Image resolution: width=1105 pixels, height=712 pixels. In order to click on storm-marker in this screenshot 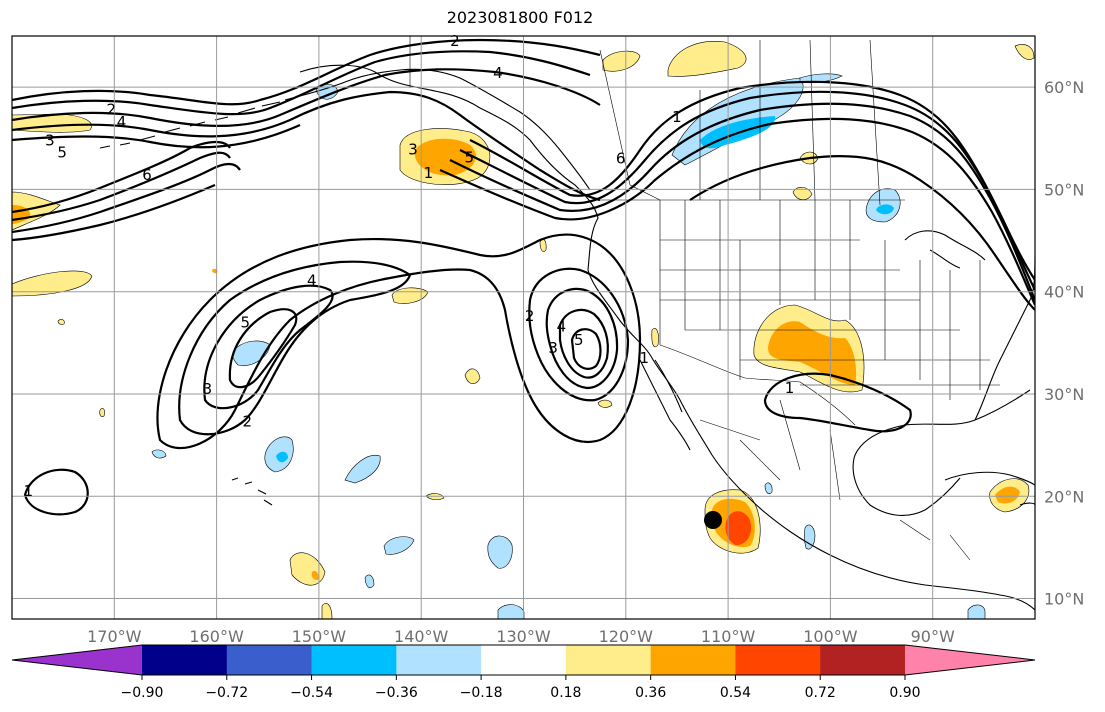, I will do `click(713, 520)`.